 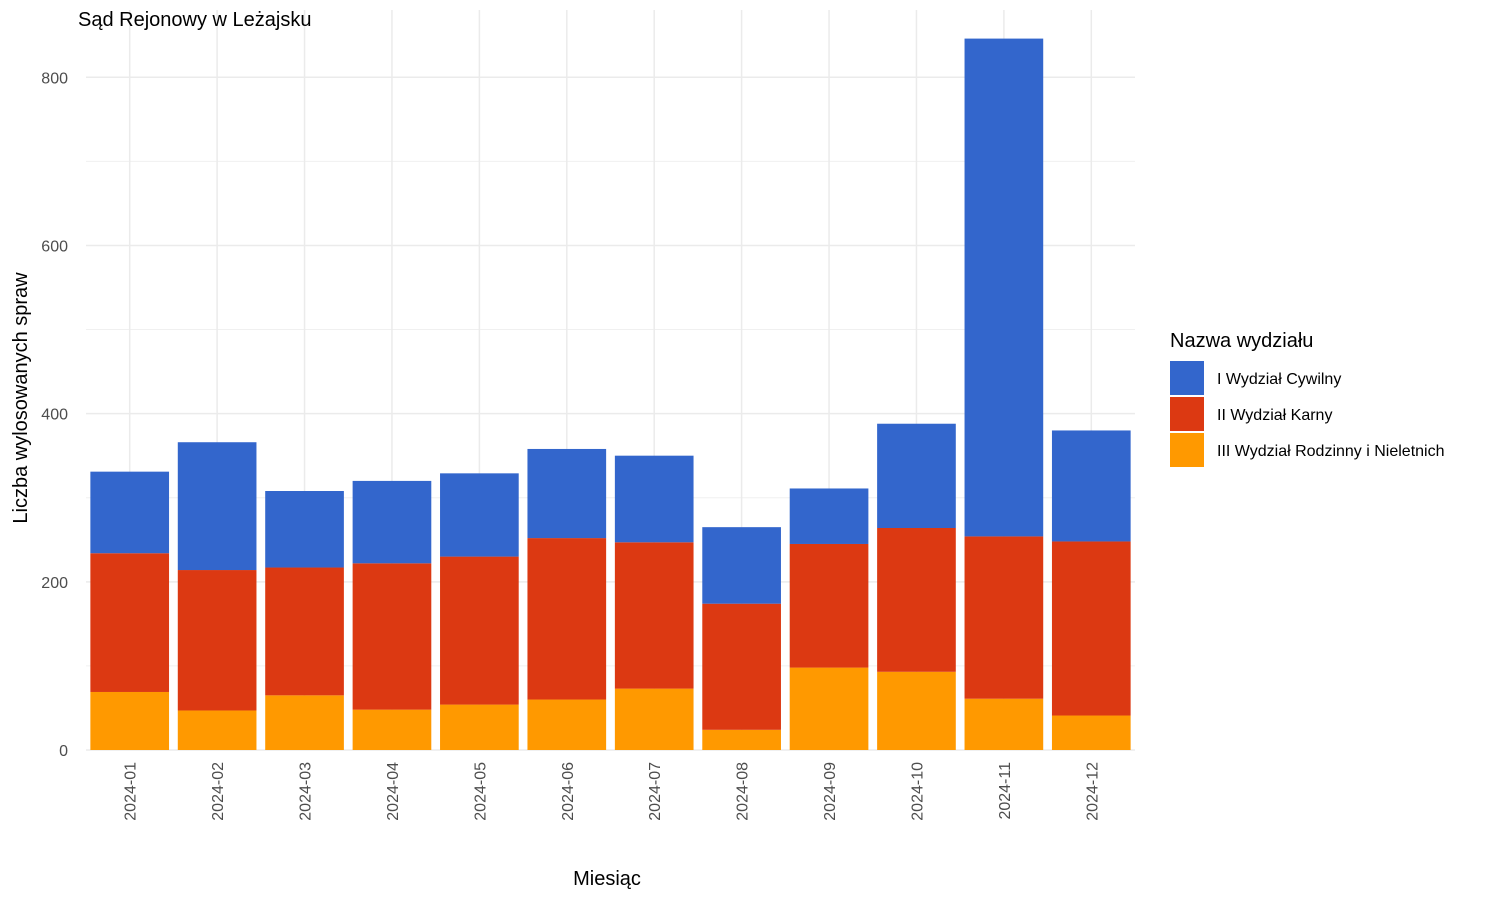 What do you see at coordinates (1241, 341) in the screenshot?
I see `legend-title: Nazwa wydziału` at bounding box center [1241, 341].